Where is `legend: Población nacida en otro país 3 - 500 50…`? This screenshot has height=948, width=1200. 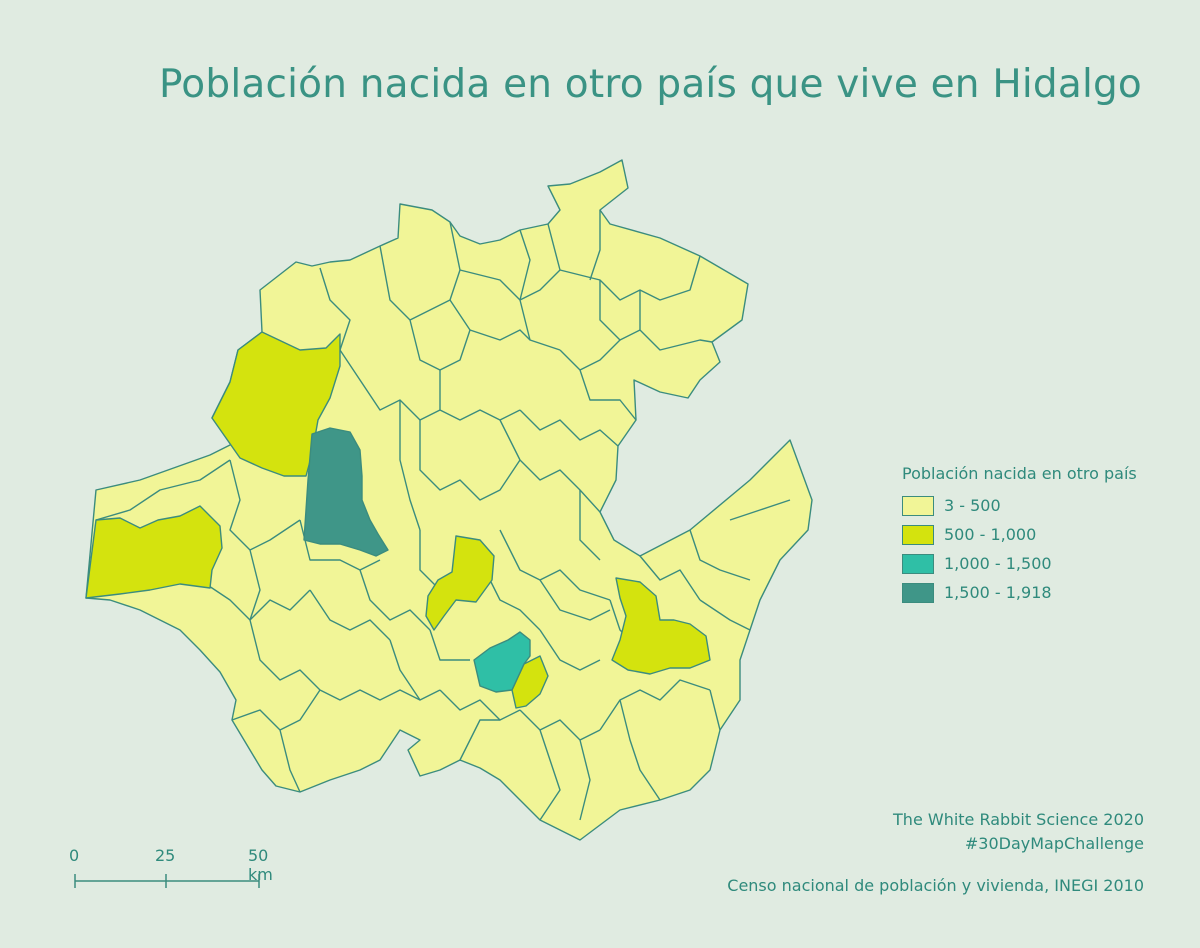
legend: Población nacida en otro país 3 - 500 50… is located at coordinates (1019, 535).